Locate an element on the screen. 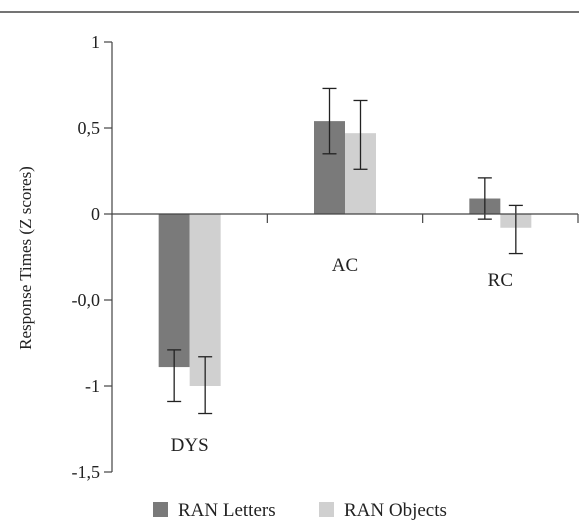 This screenshot has height=524, width=579. y-axis-title: Response Times (Z scores) is located at coordinates (25, 258).